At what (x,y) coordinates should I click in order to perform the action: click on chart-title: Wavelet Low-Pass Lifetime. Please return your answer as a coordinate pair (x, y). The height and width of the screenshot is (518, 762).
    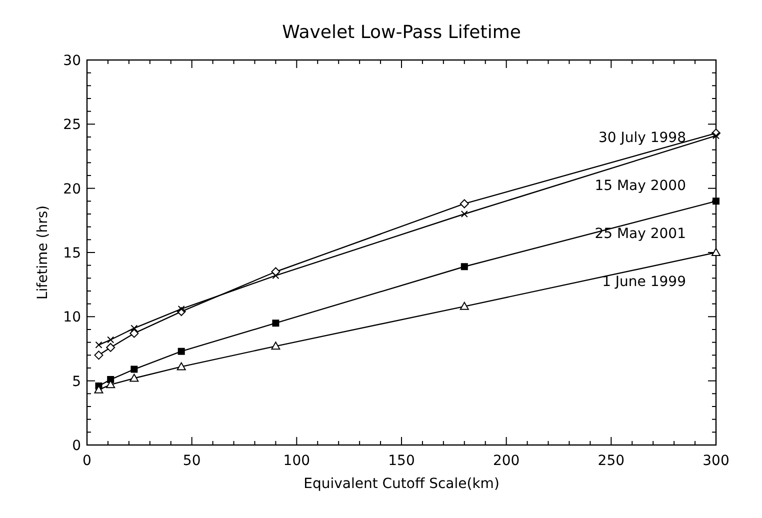
    Looking at the image, I should click on (401, 32).